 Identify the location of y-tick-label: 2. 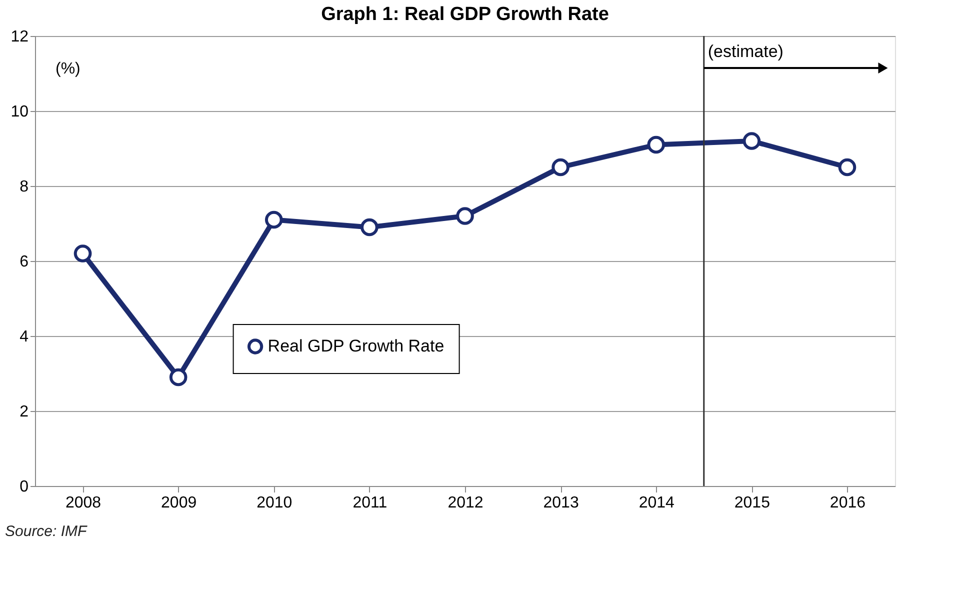
(24, 412).